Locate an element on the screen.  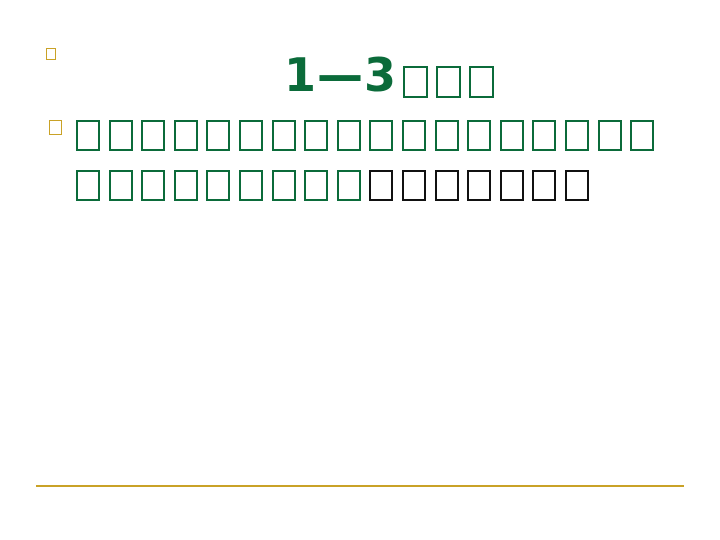
slide-title-trailing-glyphs is located at coordinates (452, 79).